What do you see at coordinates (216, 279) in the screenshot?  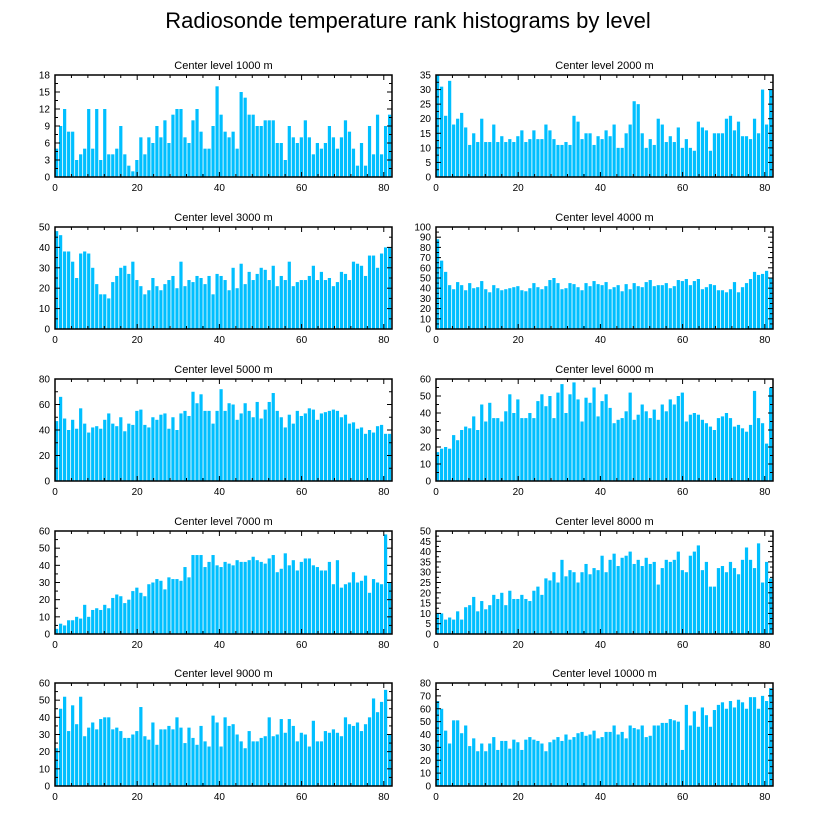 I see `histogram-panel-3: Center level 3000 m 0 20 40 60 80 0 10 20 30 40 50` at bounding box center [216, 279].